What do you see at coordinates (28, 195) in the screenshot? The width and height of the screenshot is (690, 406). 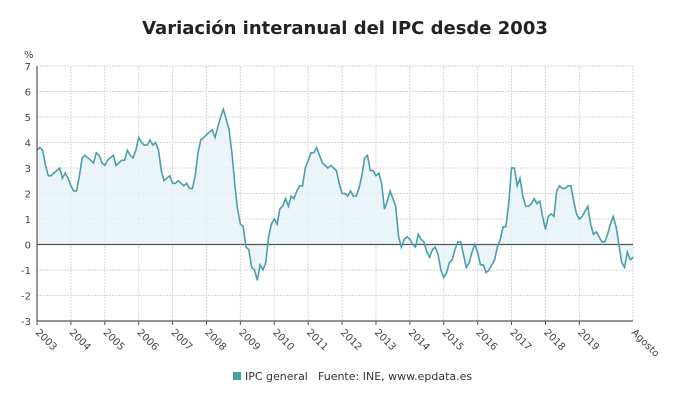 I see `y-tick-label: 2` at bounding box center [28, 195].